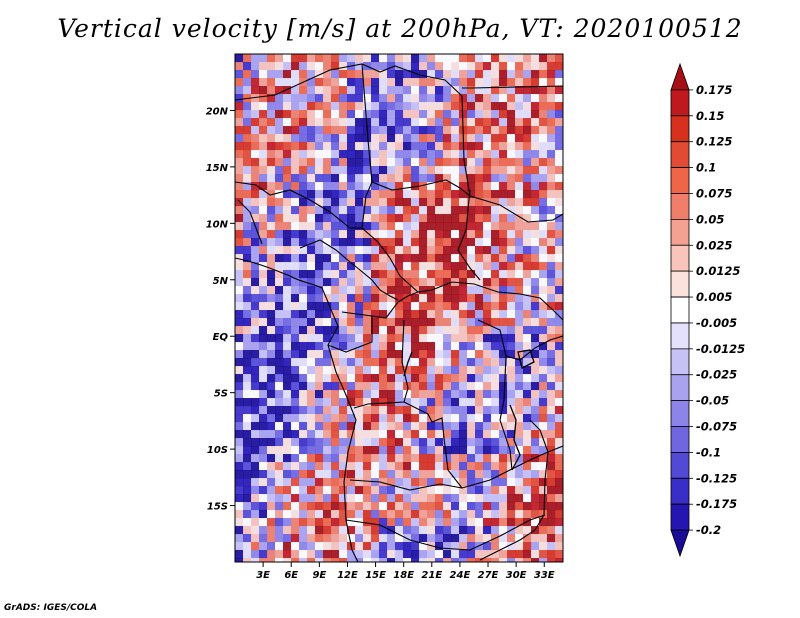 The image size is (800, 618). What do you see at coordinates (712, 401) in the screenshot?
I see `colorbar-label: -0.05` at bounding box center [712, 401].